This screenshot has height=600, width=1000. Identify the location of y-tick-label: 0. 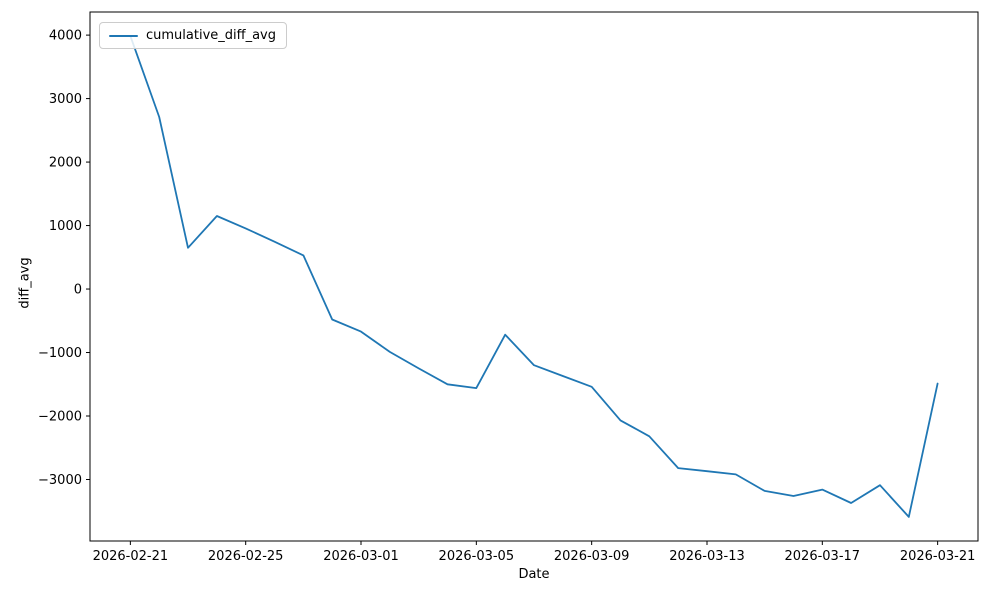
(78, 290).